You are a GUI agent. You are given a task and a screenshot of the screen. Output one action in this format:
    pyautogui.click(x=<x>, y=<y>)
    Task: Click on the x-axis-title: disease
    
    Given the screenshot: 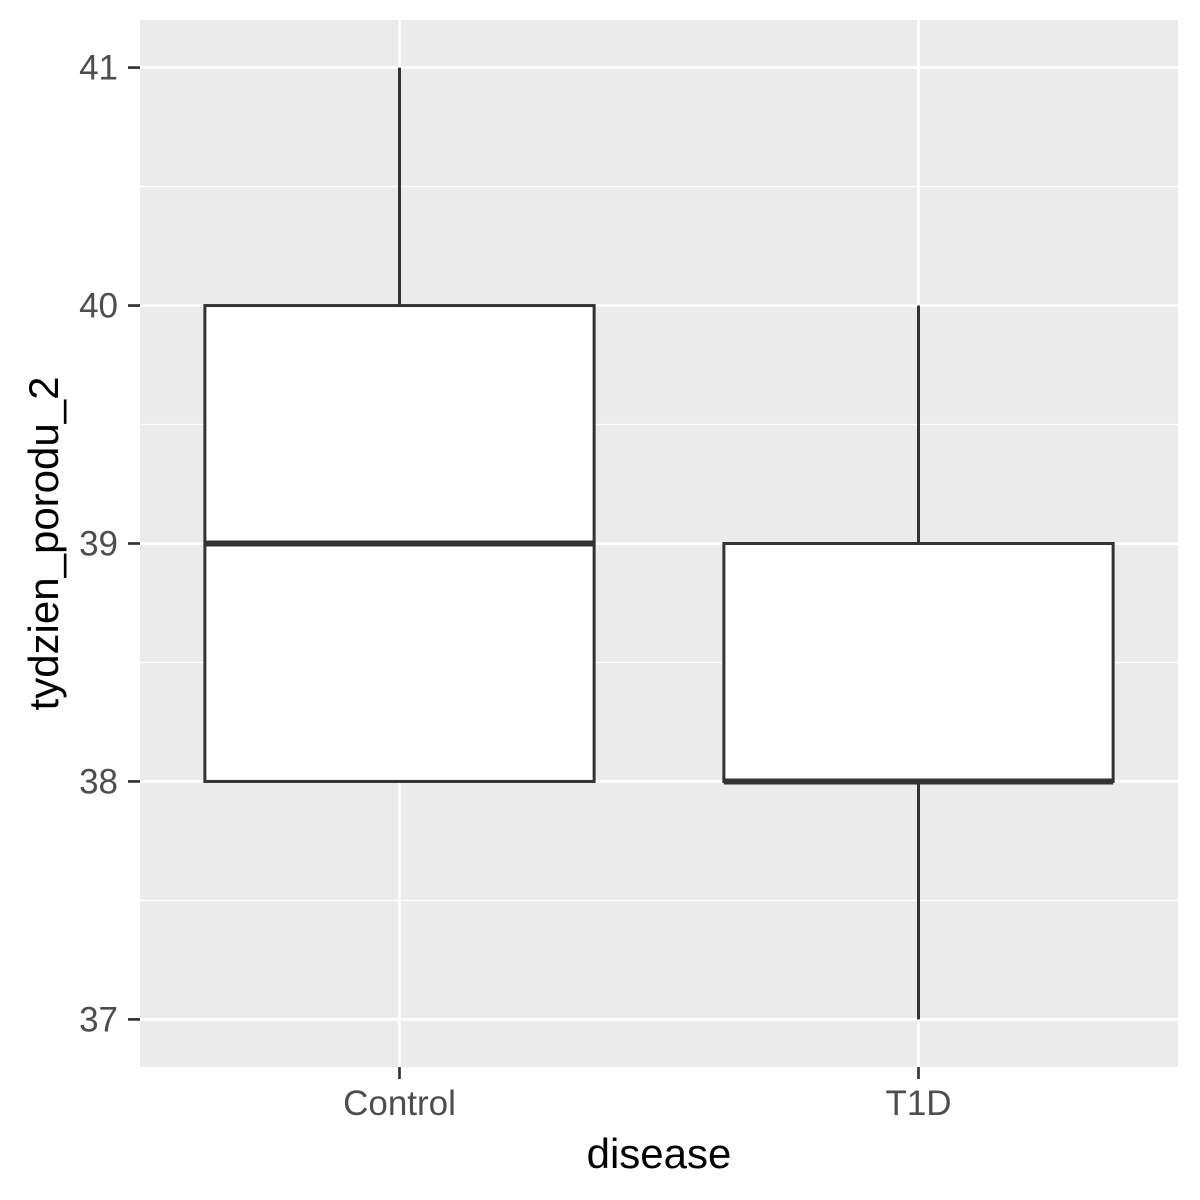 What is the action you would take?
    pyautogui.click(x=659, y=1153)
    